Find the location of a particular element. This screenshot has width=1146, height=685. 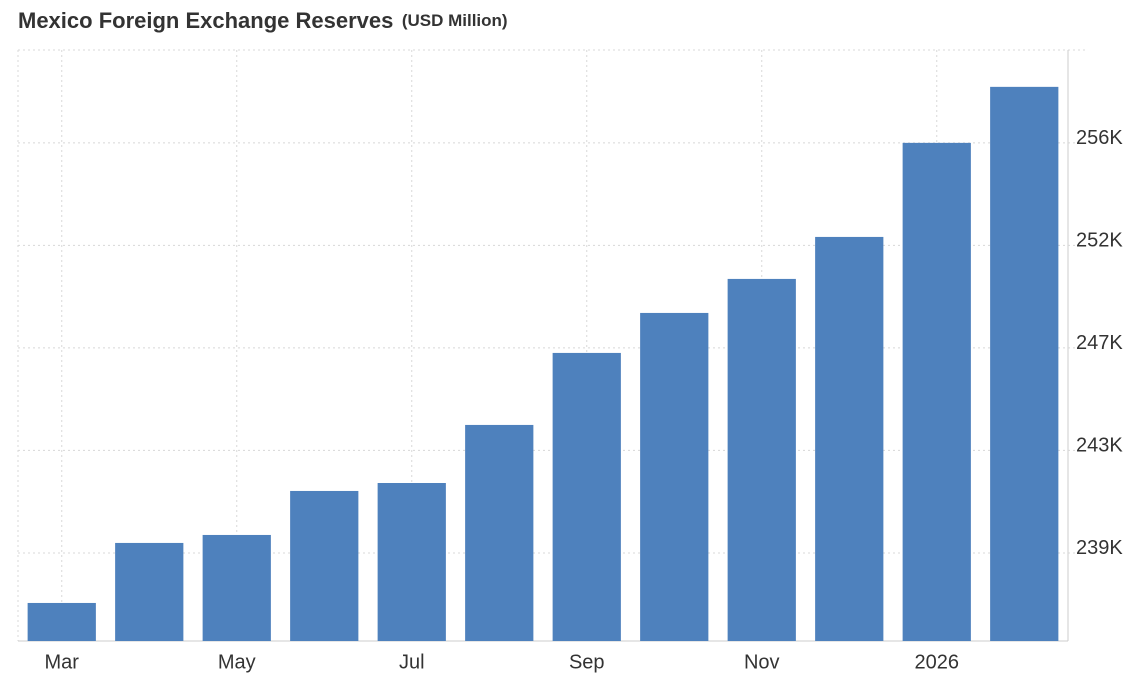

y-tick-label: 239K is located at coordinates (1099, 548).